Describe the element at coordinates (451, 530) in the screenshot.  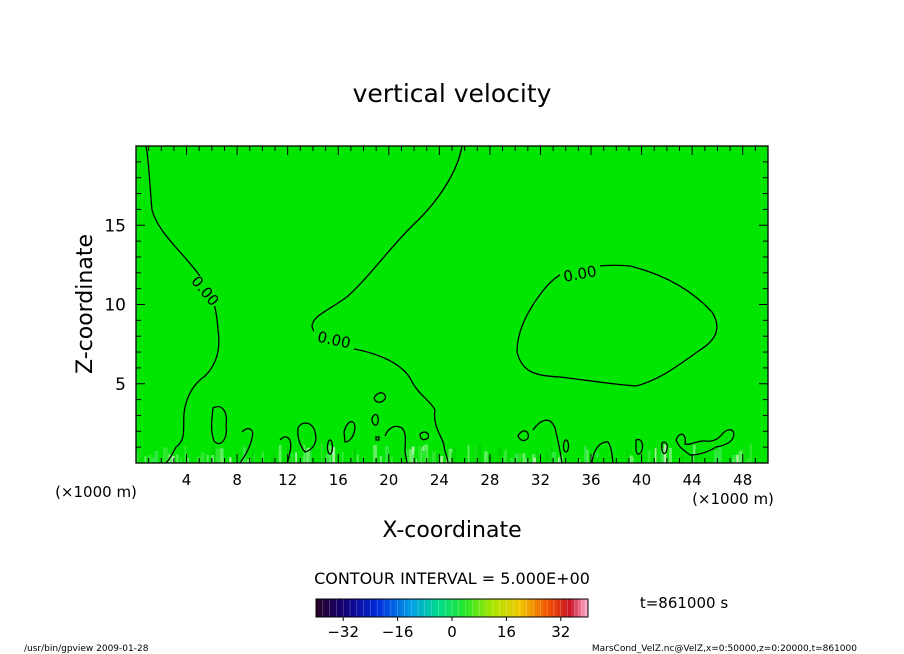
I see `x-axis-label: X-coordinate` at that location.